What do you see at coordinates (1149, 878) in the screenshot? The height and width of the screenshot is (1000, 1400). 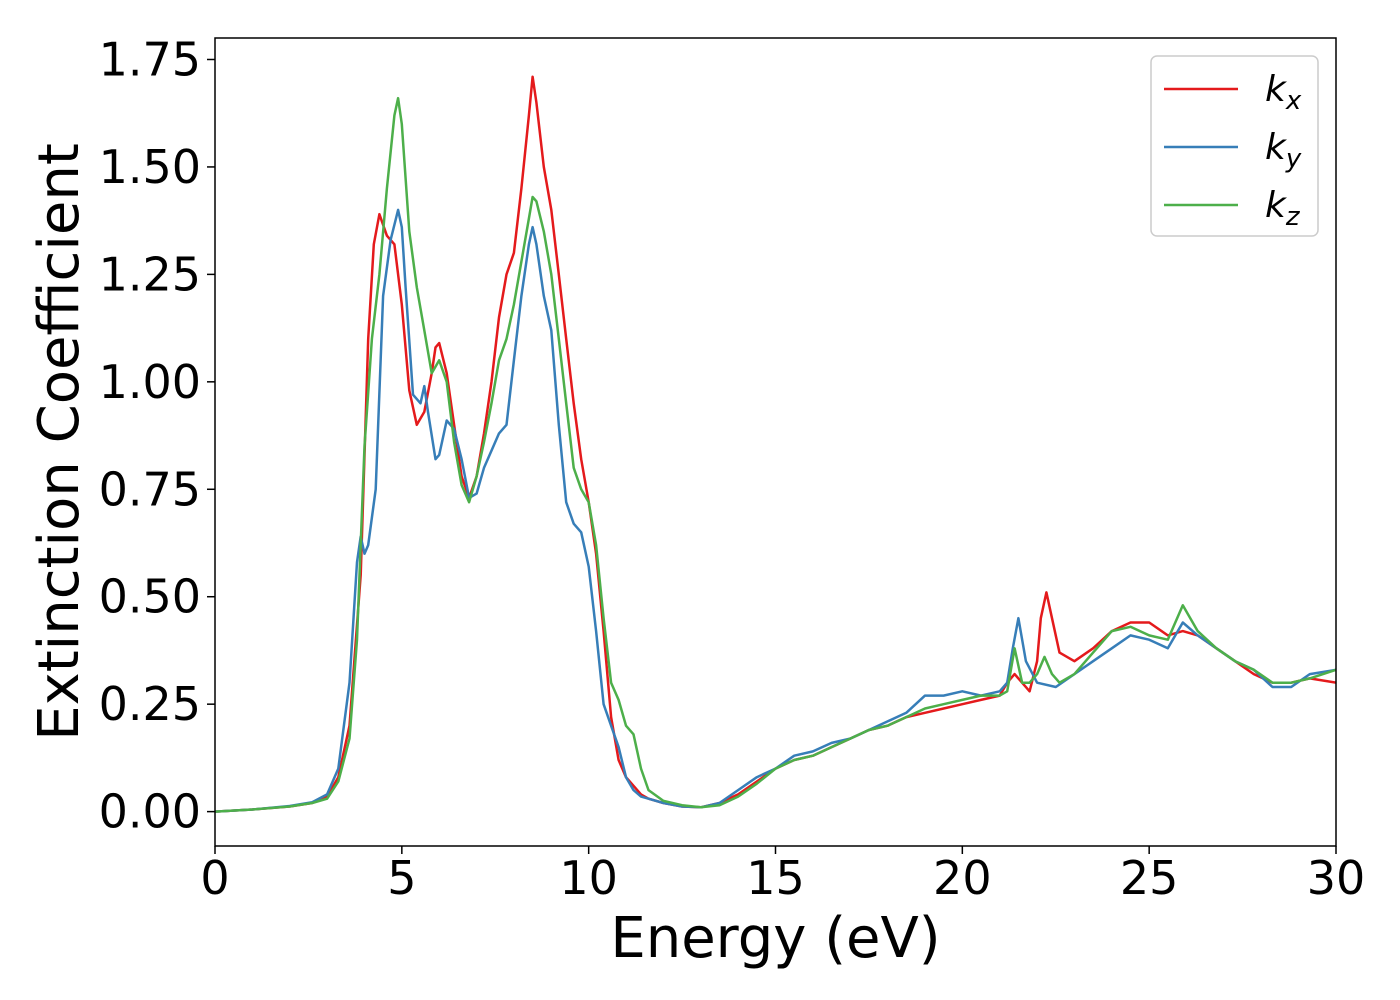 I see `x-tick-label: 25` at bounding box center [1149, 878].